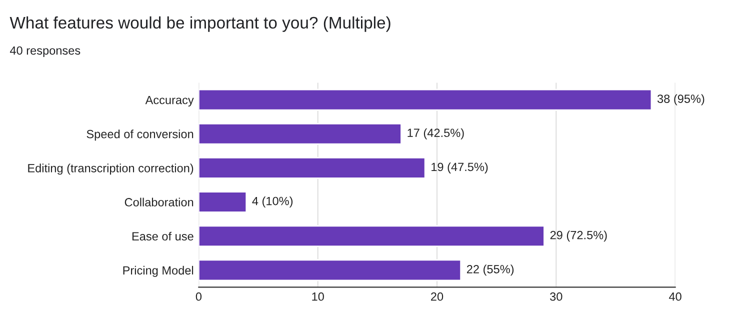  I want to click on data-label: 17 (42.5%), so click(436, 134).